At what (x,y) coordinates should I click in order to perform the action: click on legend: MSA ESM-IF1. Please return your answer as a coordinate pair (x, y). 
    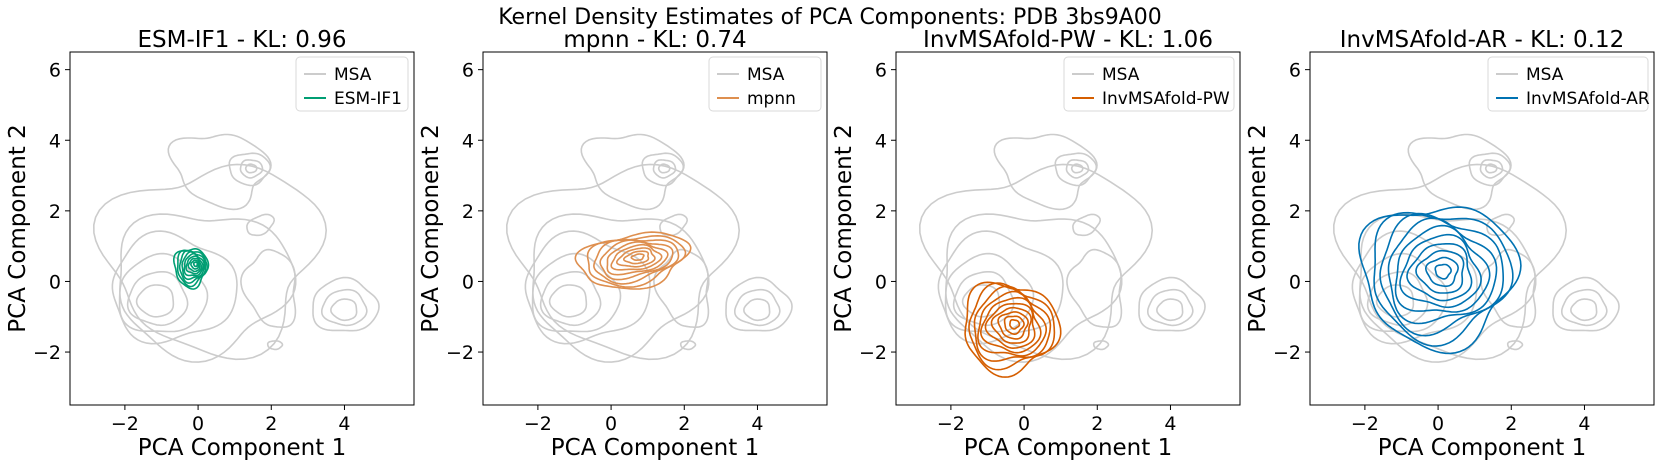
    Looking at the image, I should click on (352, 84).